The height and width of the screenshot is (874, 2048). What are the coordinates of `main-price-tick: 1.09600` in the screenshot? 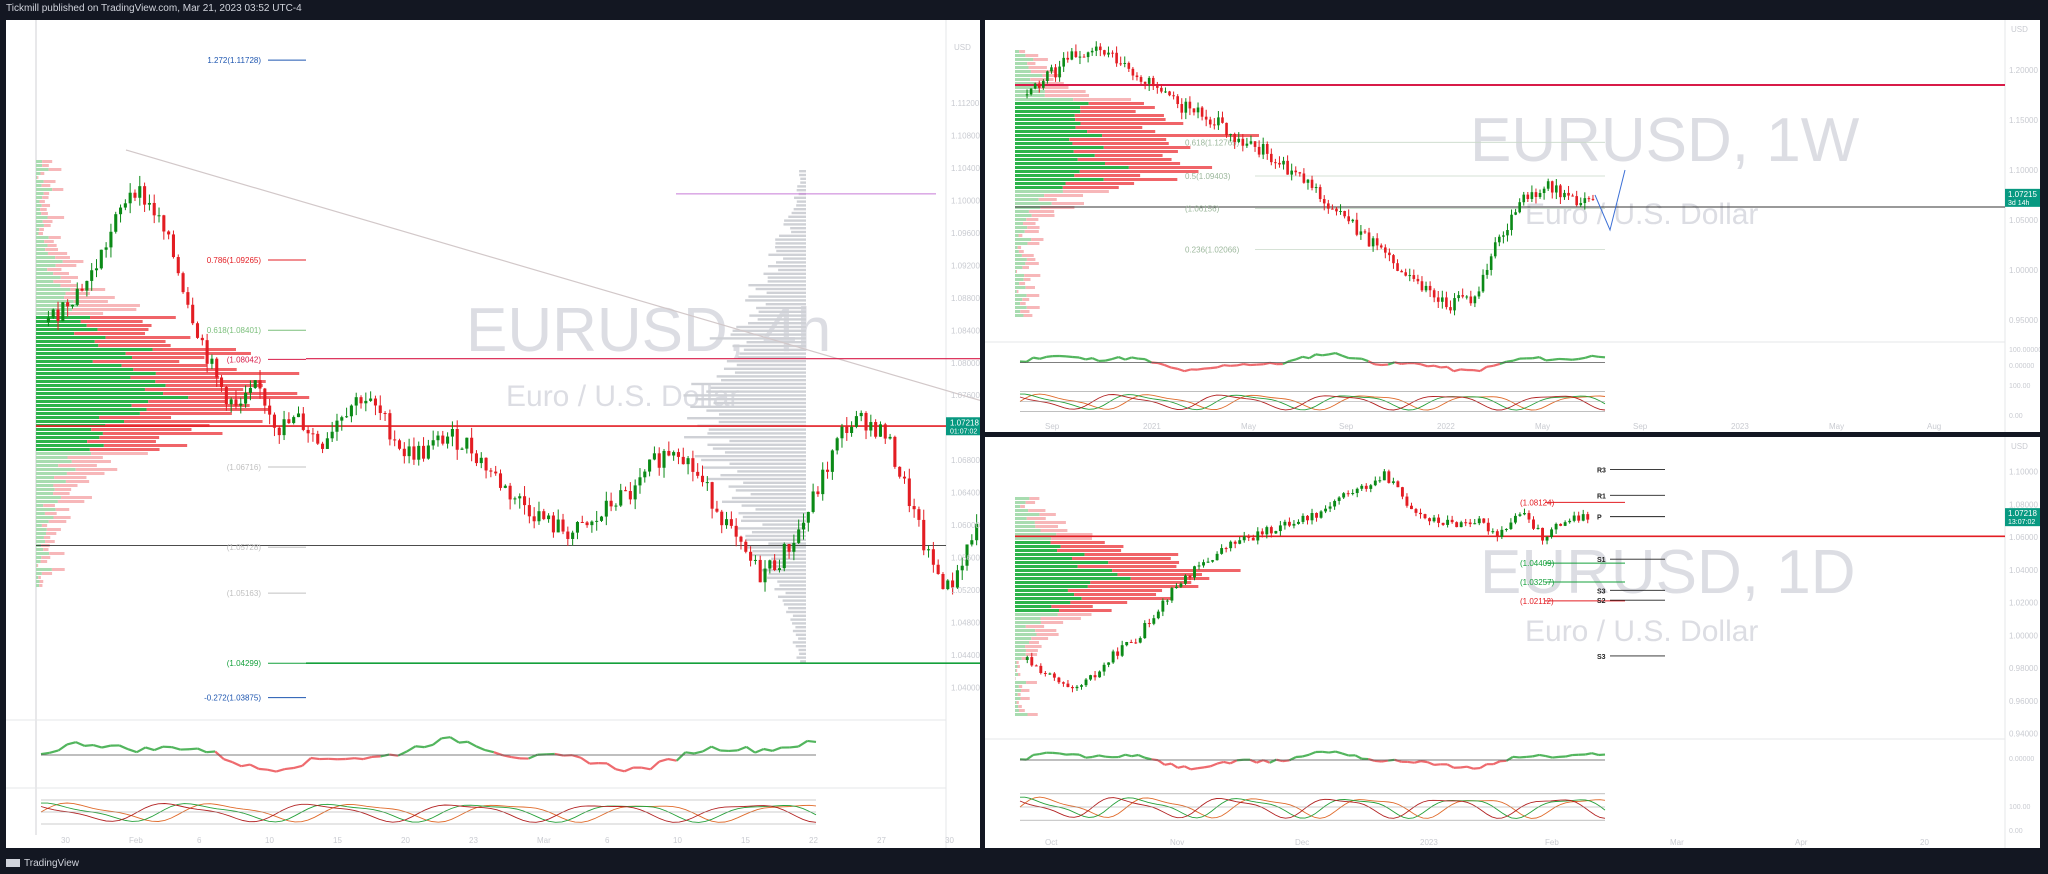 It's located at (965, 233).